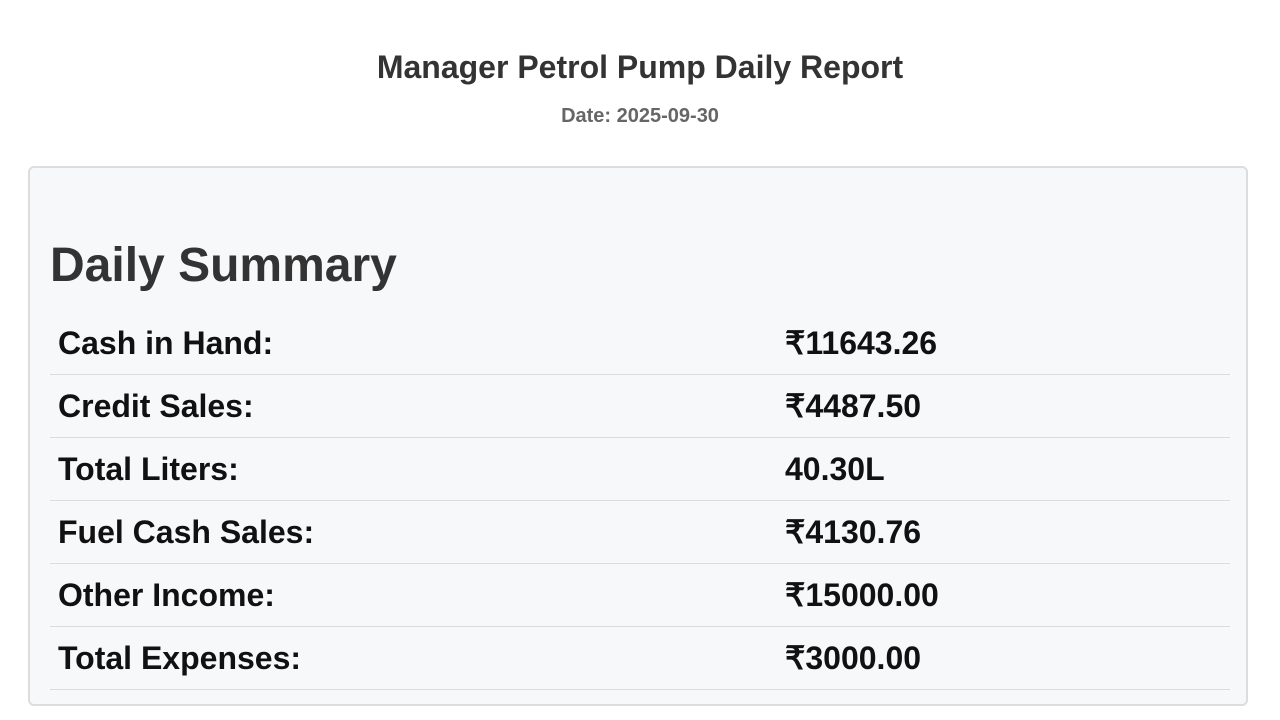 This screenshot has height=720, width=1280. I want to click on total-liters-value: 40.30L, so click(1003, 469).